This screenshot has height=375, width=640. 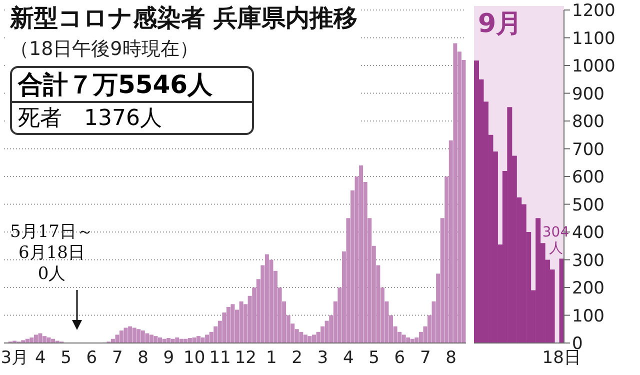 I want to click on y-tick-label: 500, so click(x=588, y=205).